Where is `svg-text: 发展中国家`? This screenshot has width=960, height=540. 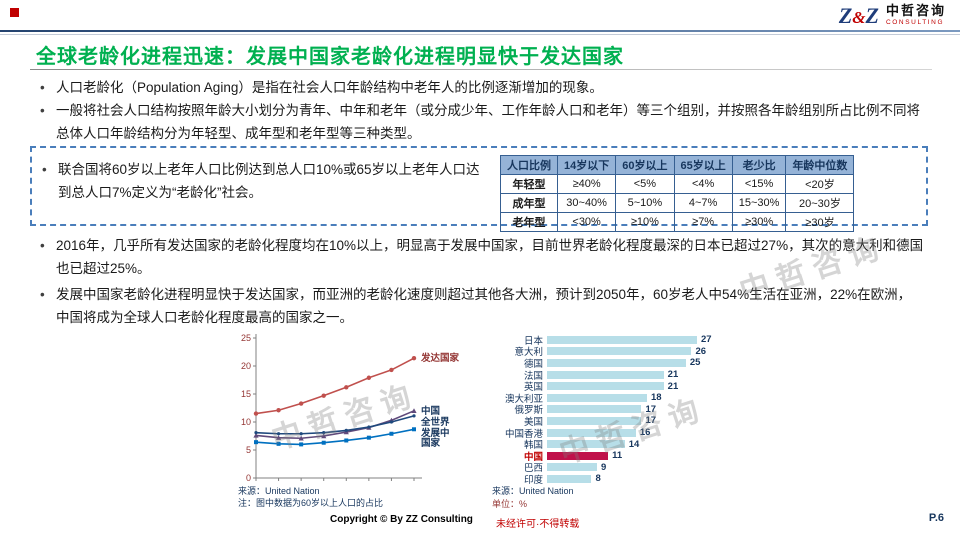 svg-text: 发展中国家 is located at coordinates (435, 438).